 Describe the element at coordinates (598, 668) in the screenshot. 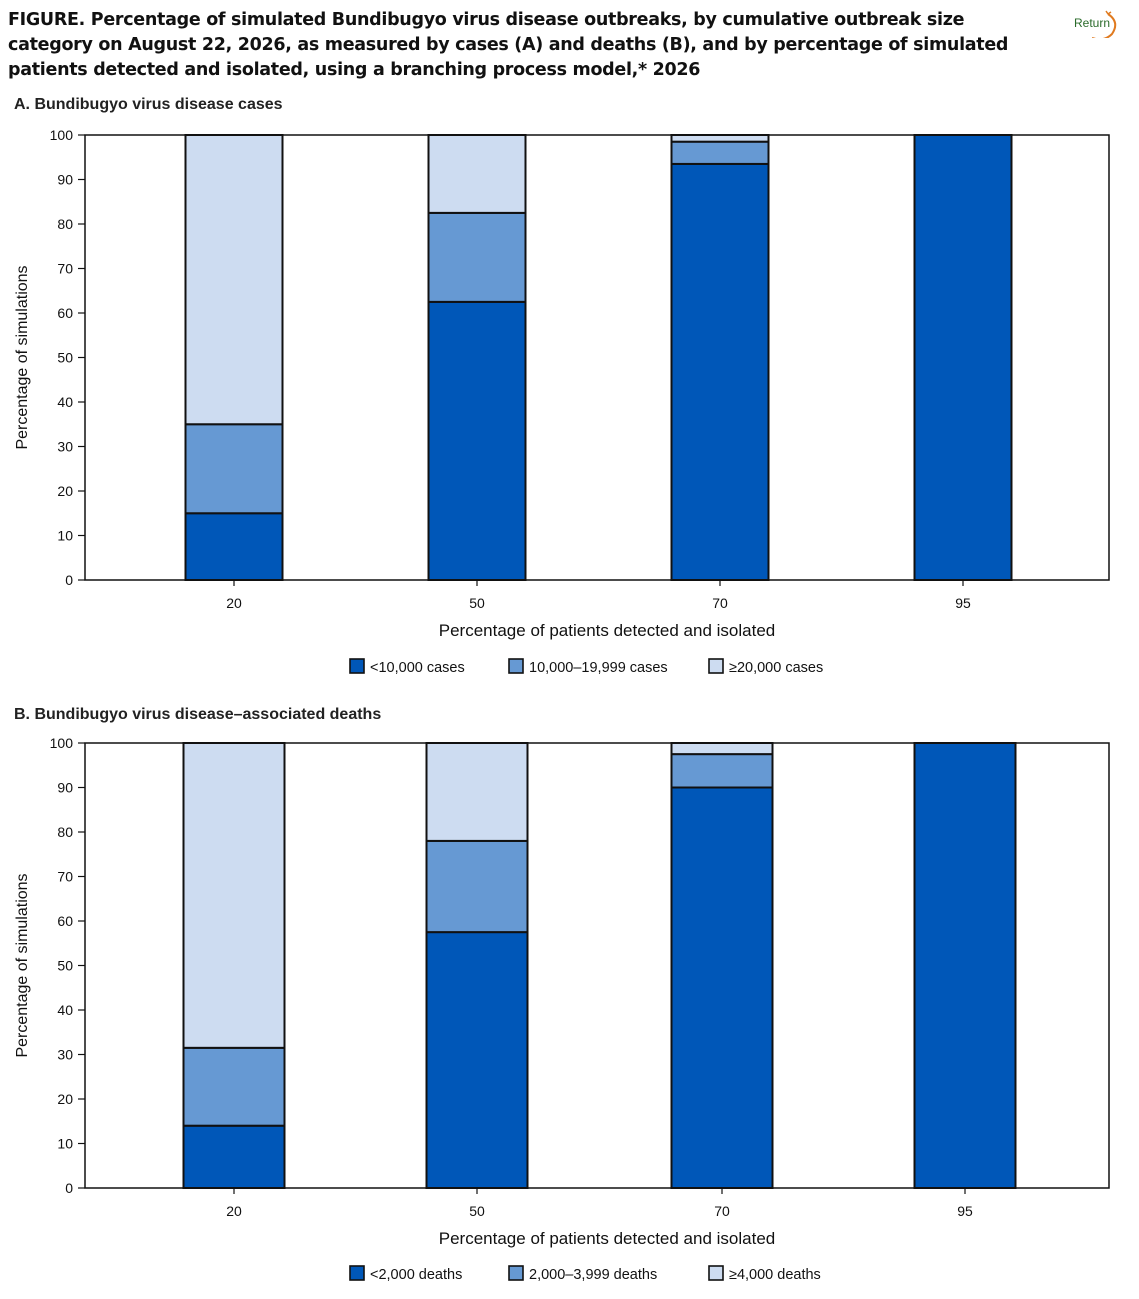

I see `legend-label: 10,000–19,999 cases` at that location.